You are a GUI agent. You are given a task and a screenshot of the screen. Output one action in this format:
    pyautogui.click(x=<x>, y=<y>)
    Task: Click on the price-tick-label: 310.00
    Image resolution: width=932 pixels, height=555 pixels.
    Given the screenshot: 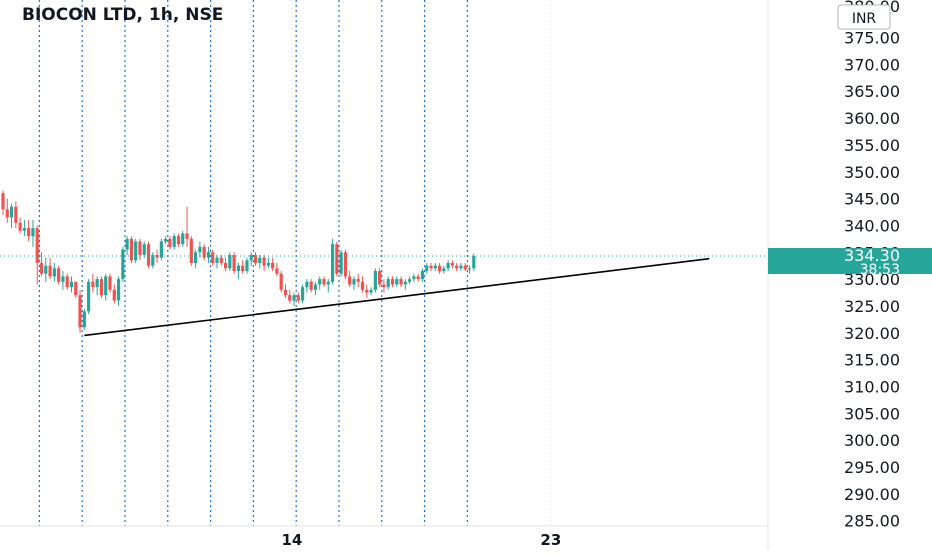 What is the action you would take?
    pyautogui.click(x=872, y=386)
    